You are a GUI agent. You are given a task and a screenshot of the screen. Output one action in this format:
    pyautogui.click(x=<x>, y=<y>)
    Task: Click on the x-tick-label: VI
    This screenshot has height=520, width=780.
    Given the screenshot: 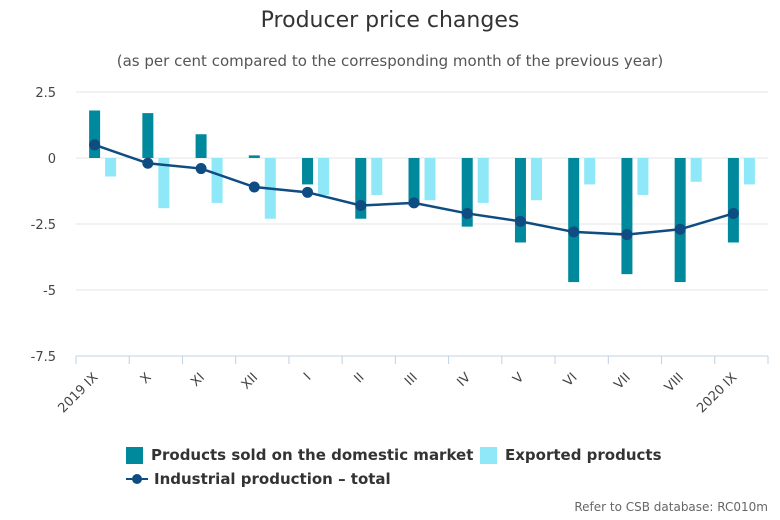 What is the action you would take?
    pyautogui.click(x=571, y=380)
    